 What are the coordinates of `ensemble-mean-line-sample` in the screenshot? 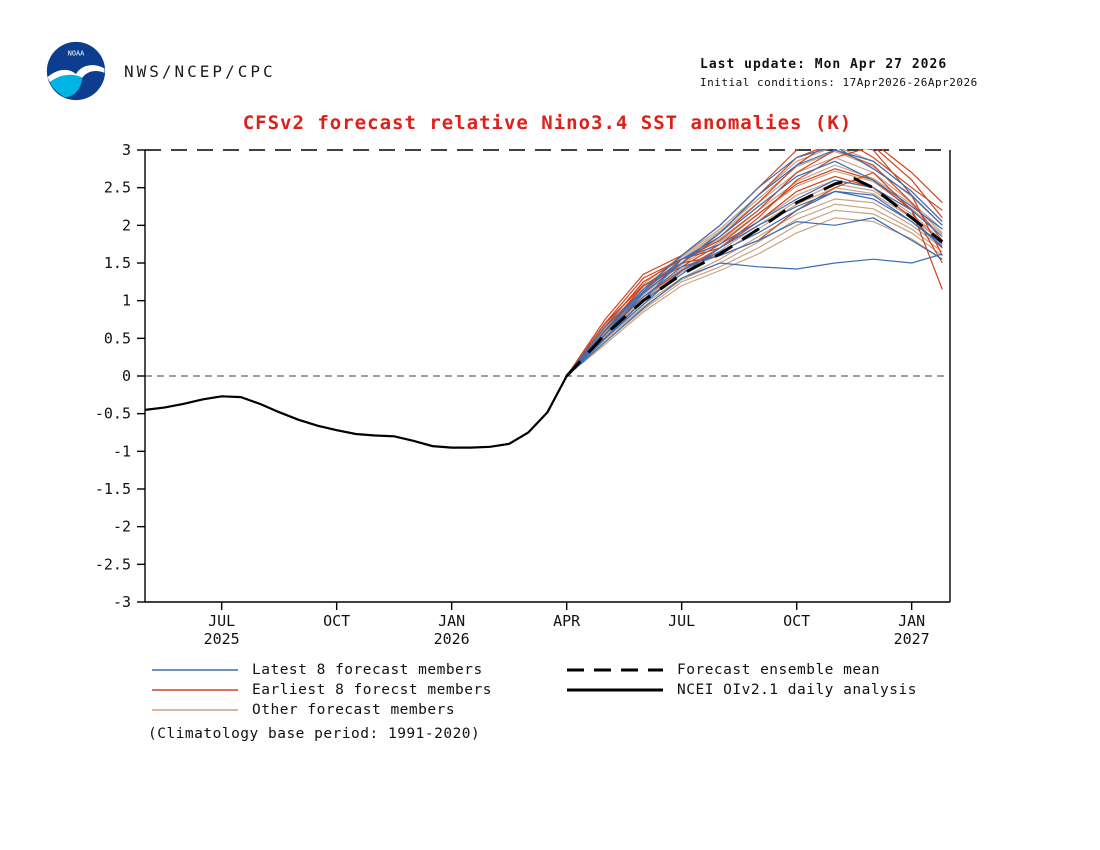 It's located at (615, 670).